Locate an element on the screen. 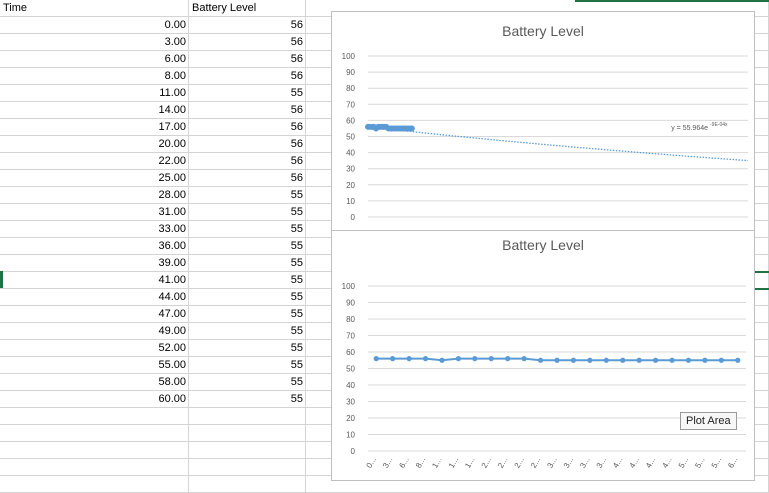  trendline is located at coordinates (558, 144).